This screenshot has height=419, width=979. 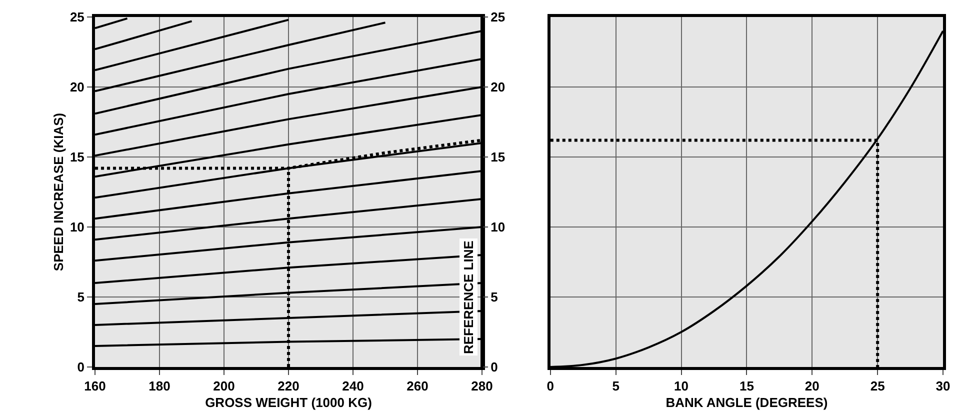 I want to click on y2-tick-label: 0, so click(x=494, y=367).